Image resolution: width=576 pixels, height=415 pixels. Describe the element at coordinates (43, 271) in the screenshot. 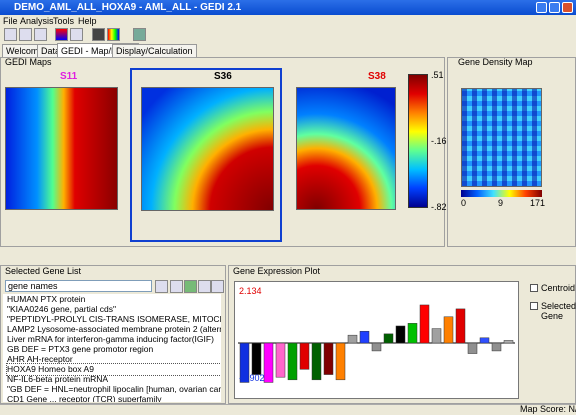

I see `panel-label: Selected Gene List` at that location.